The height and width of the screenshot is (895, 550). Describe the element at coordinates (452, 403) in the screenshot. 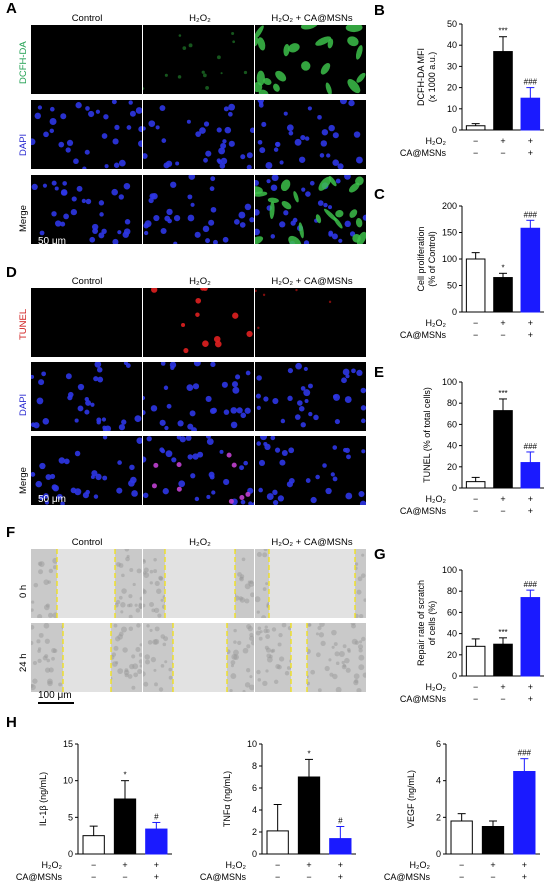

I see `tick-label: 80` at that location.